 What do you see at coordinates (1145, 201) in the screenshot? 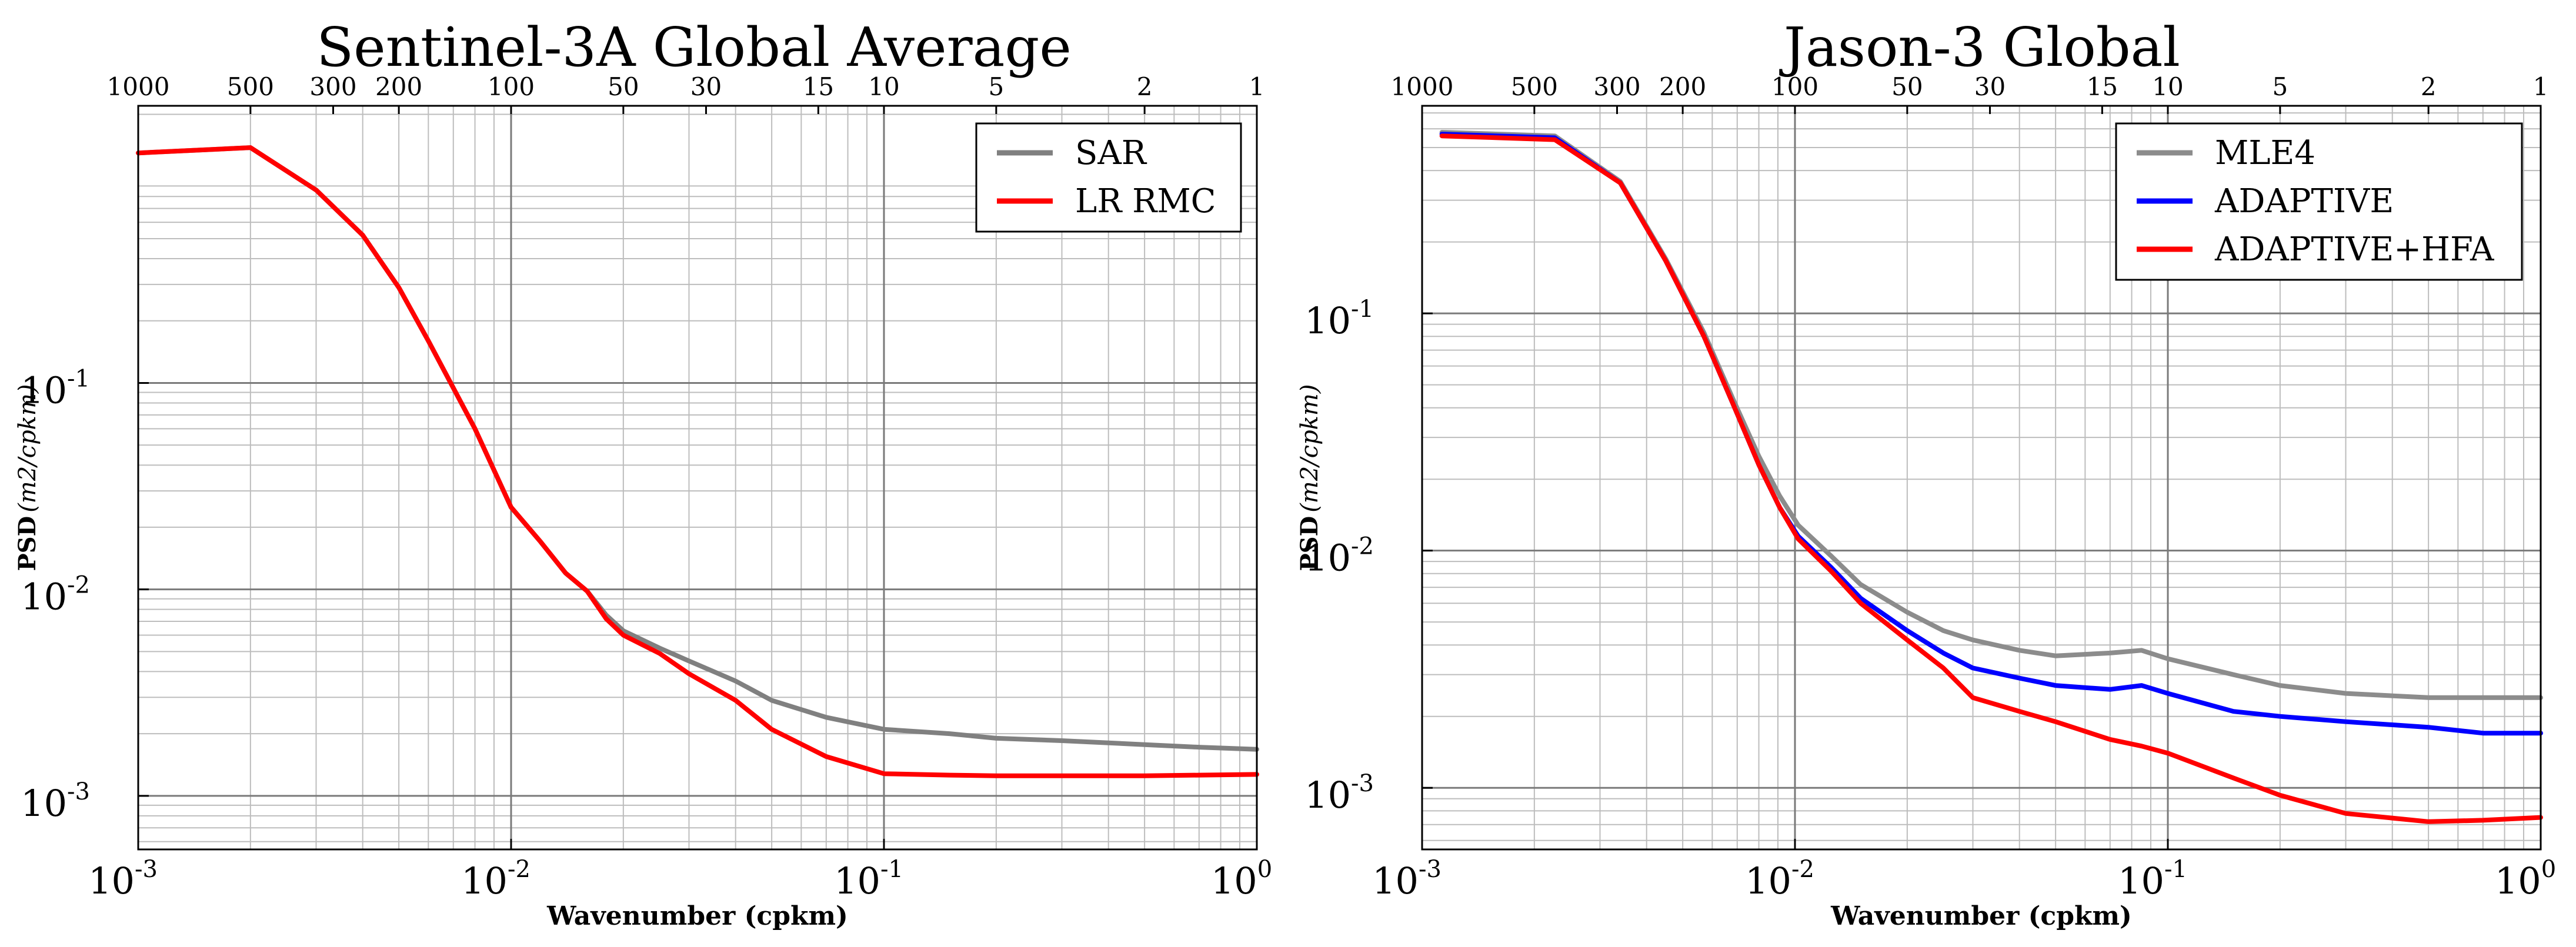
I see `legend-label: LR RMC` at bounding box center [1145, 201].